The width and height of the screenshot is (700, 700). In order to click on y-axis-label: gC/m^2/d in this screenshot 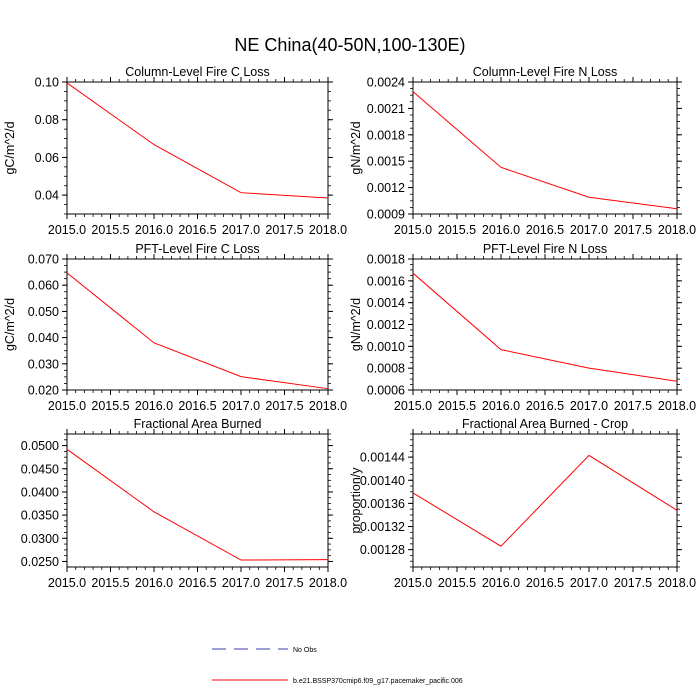, I will do `click(10, 324)`.